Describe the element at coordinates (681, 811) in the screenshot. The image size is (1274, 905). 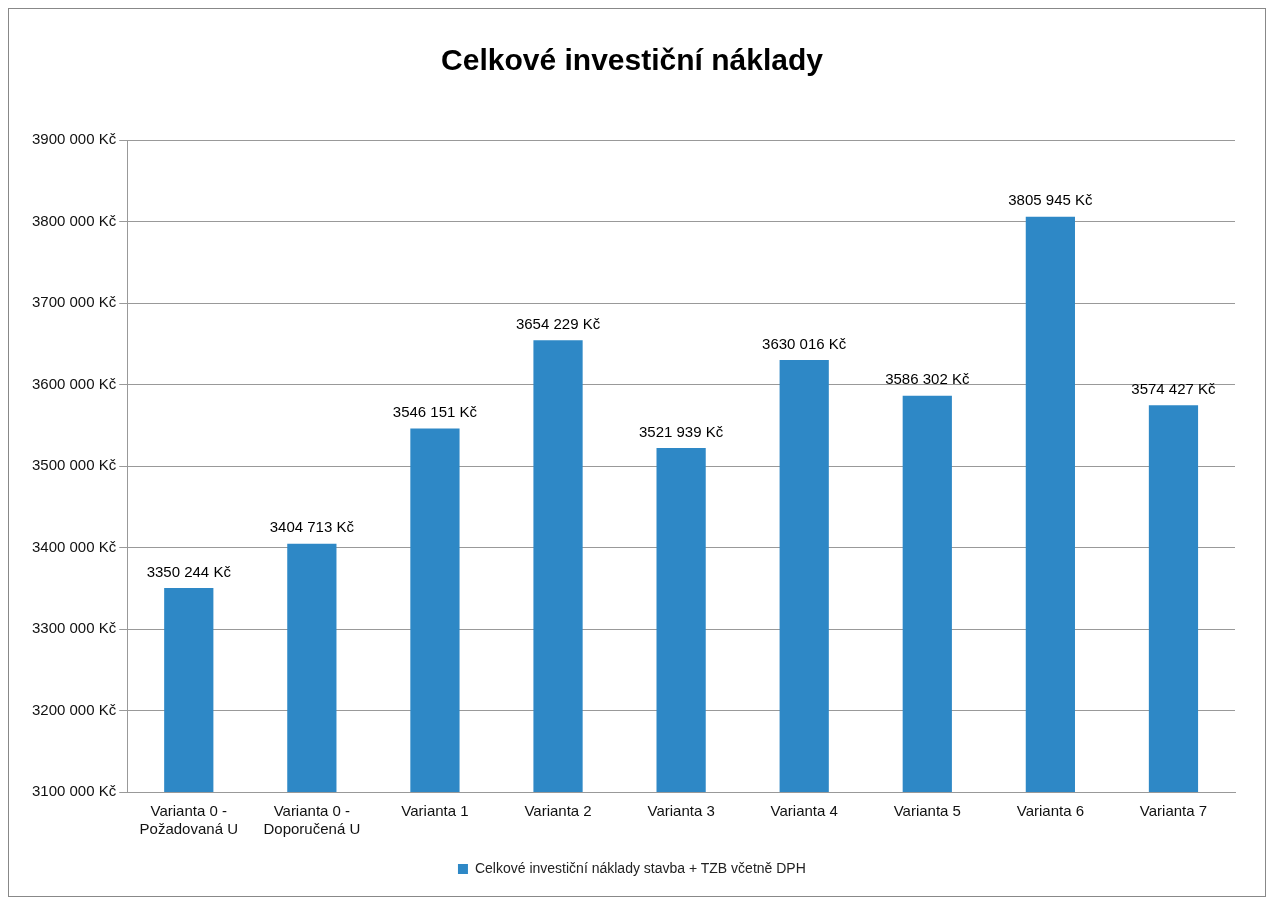
I see `x-tick-label: Varianta 3` at that location.